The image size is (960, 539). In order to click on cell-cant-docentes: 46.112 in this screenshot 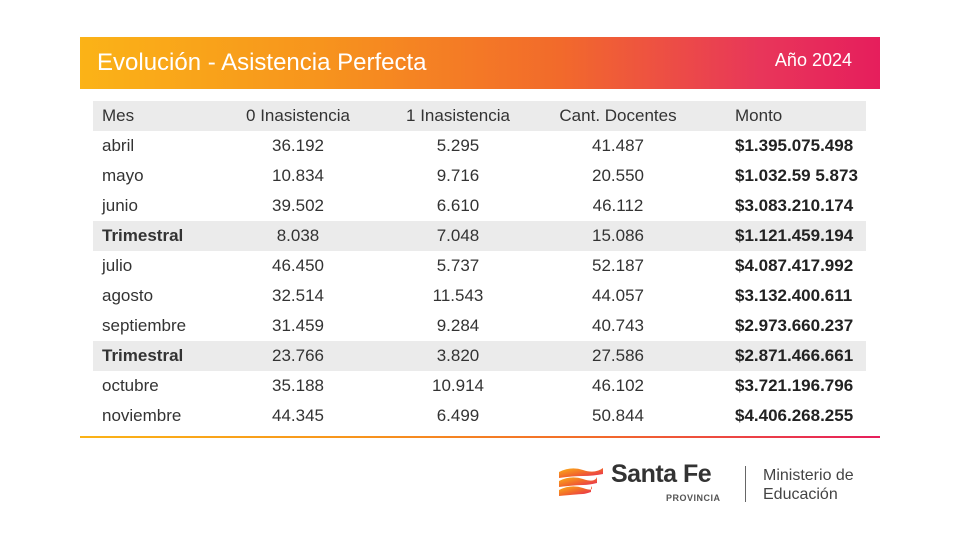, I will do `click(618, 205)`.